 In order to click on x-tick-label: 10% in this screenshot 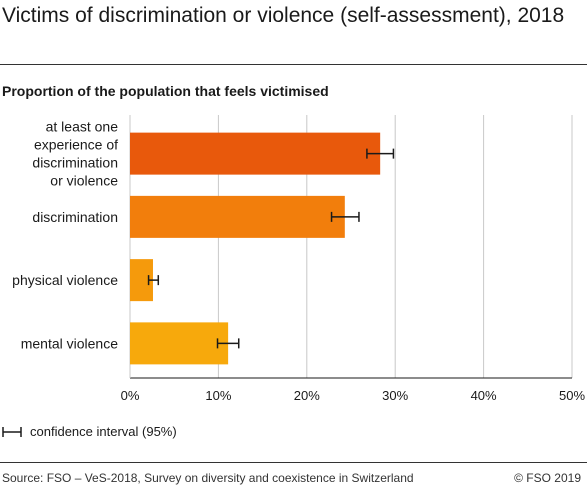, I will do `click(218, 395)`.